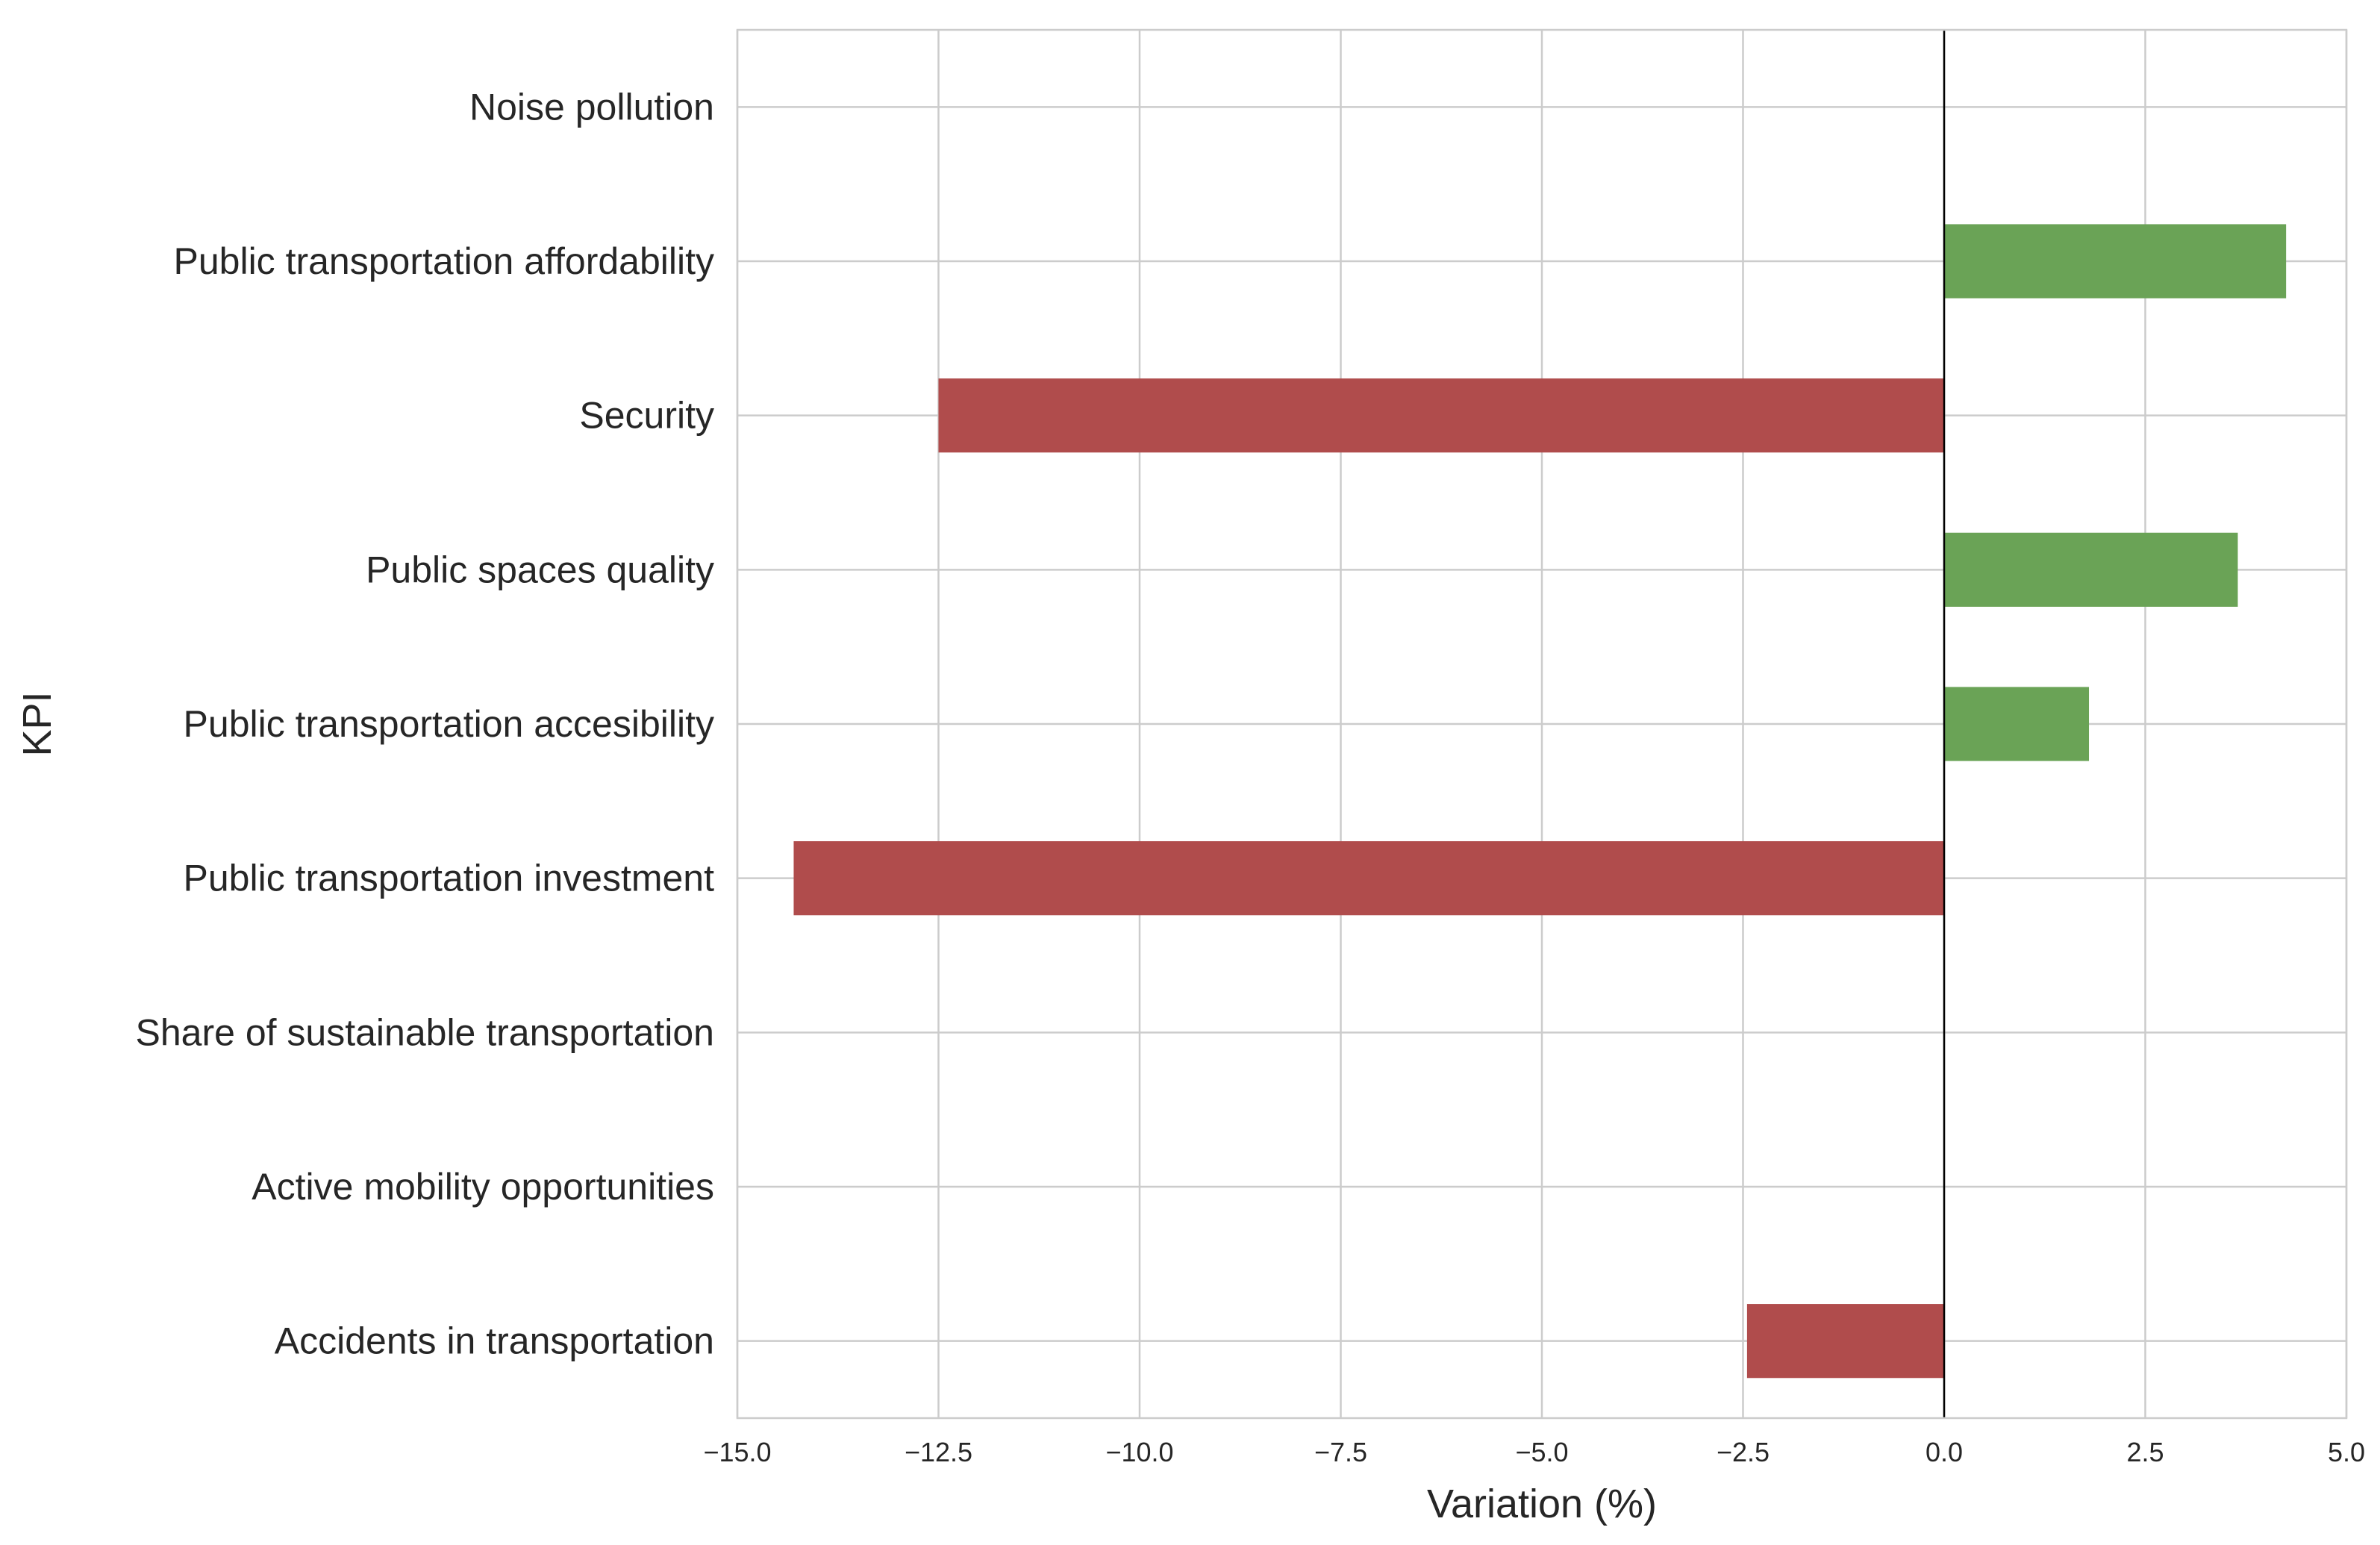  What do you see at coordinates (1542, 1504) in the screenshot?
I see `x-axis-title: Variation (%)` at bounding box center [1542, 1504].